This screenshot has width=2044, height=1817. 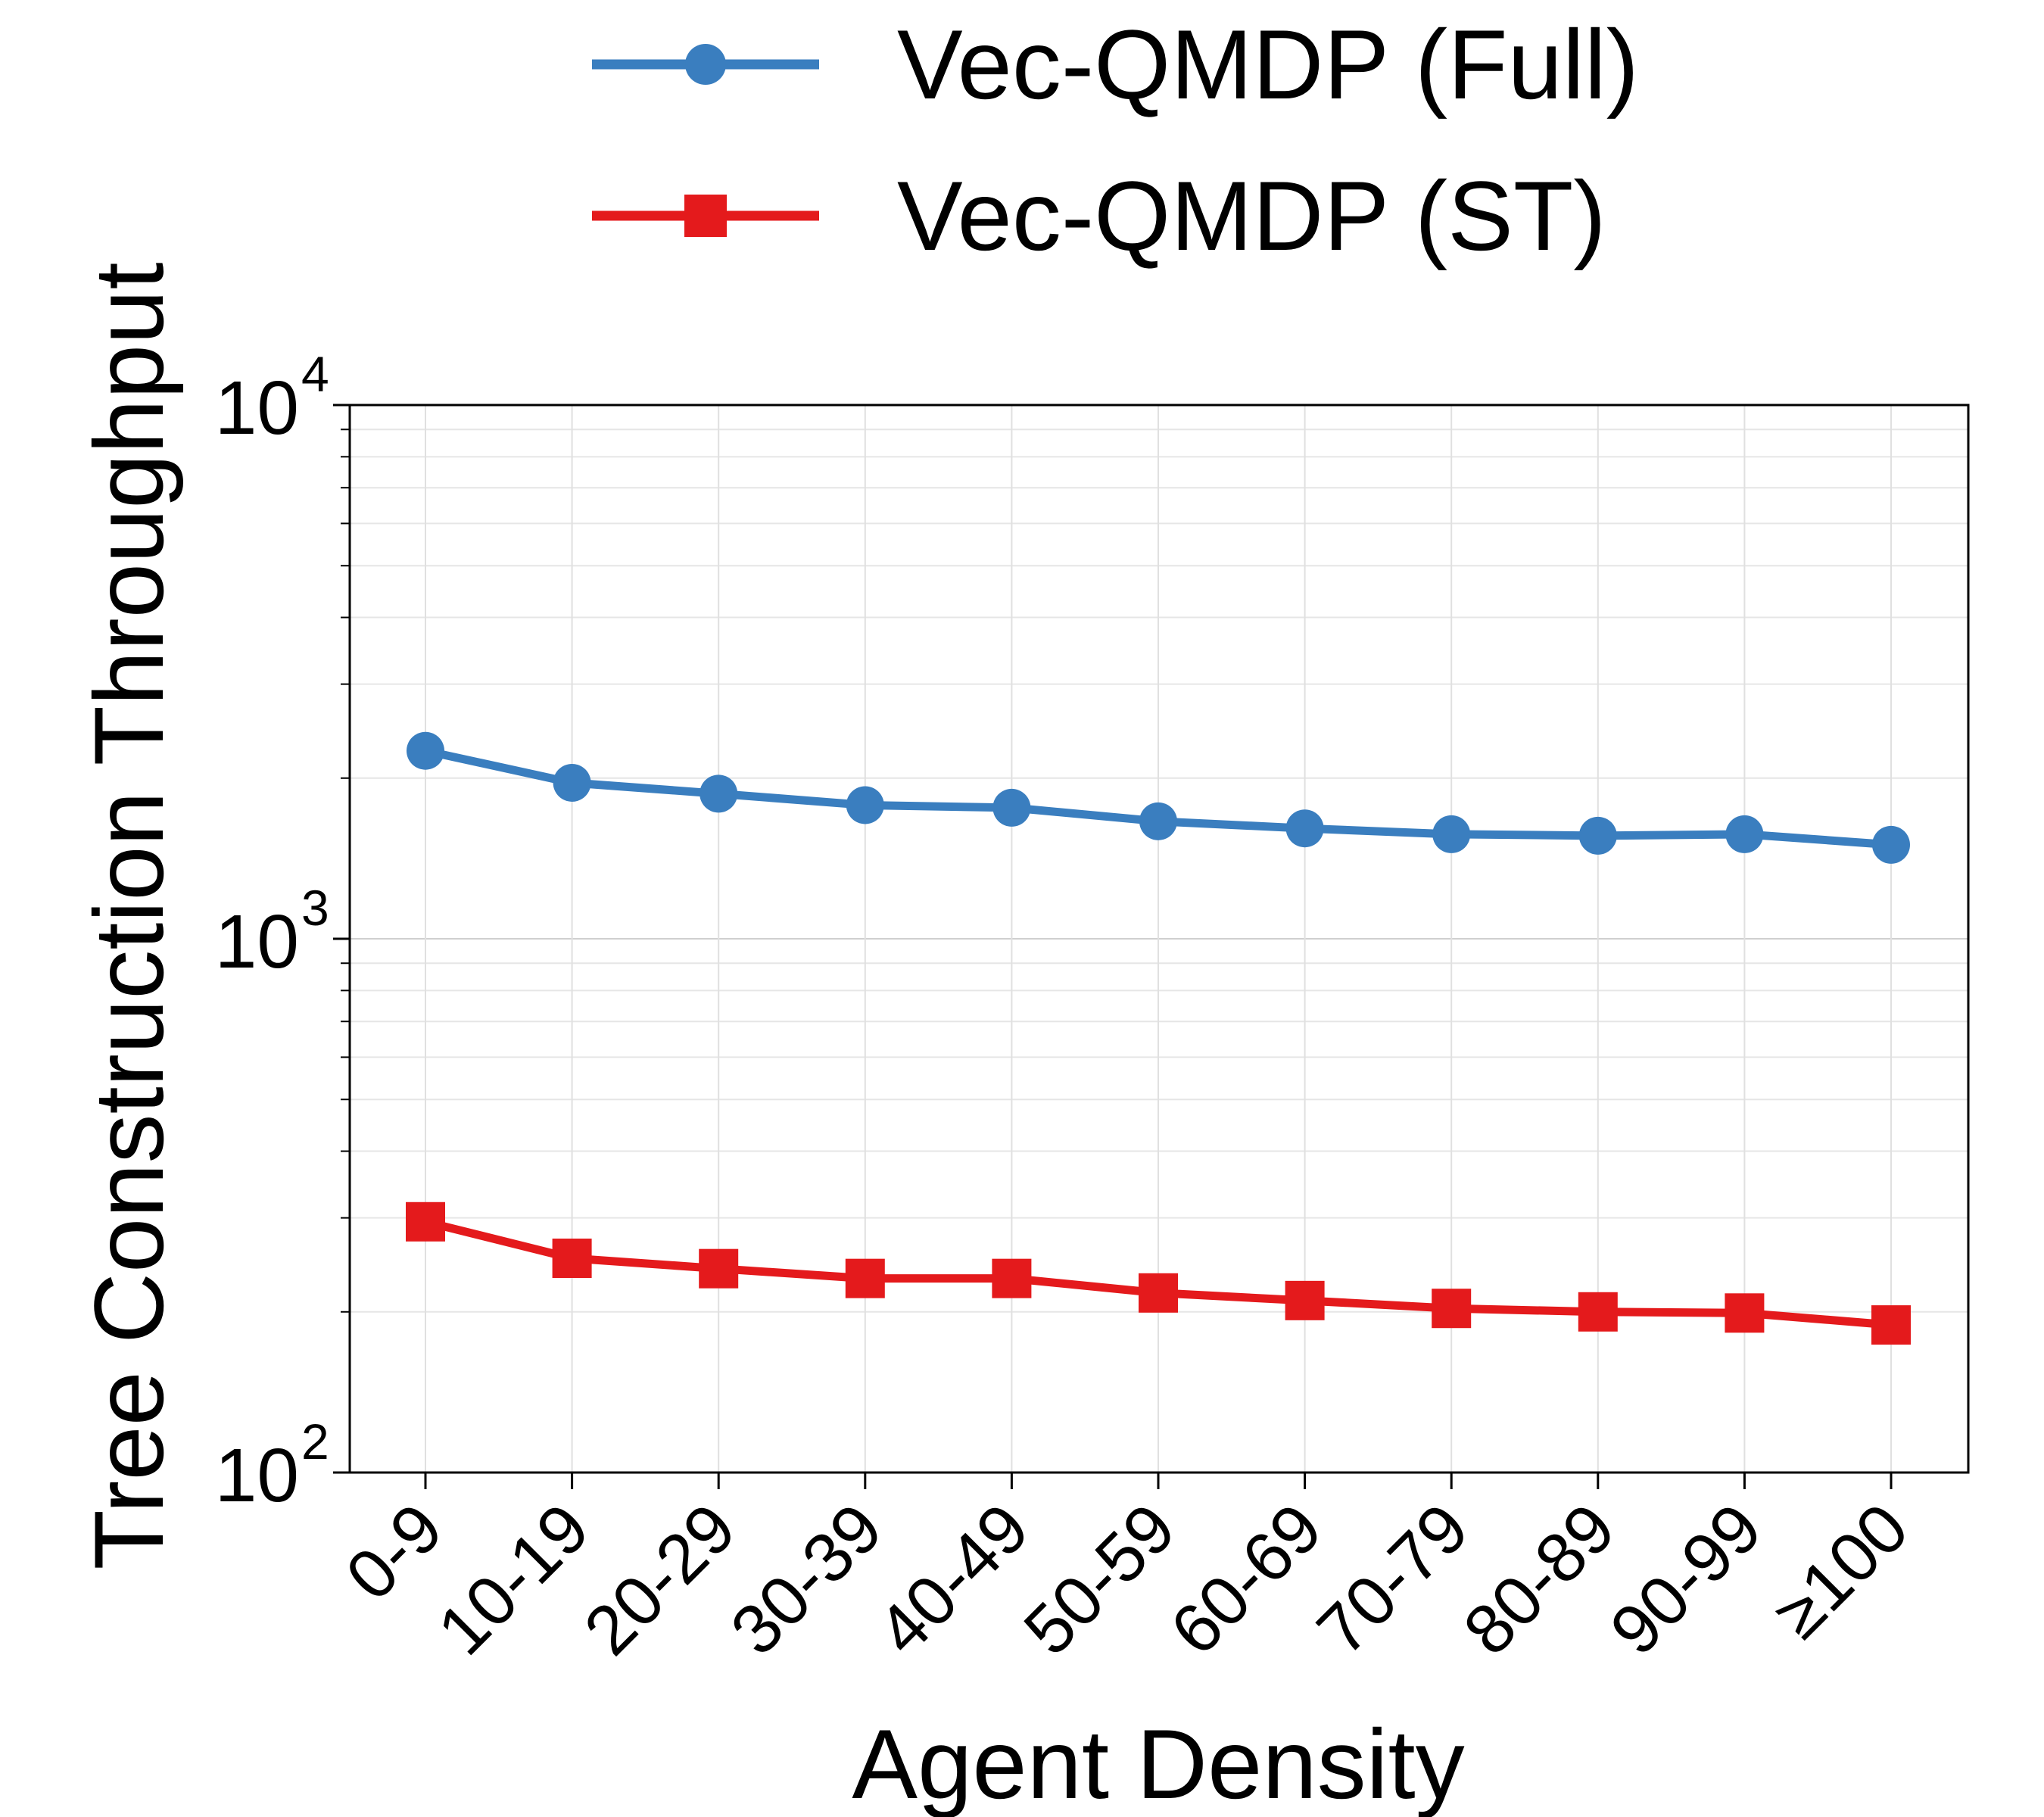 I want to click on x-tick-label: 60-69, so click(x=1246, y=1579).